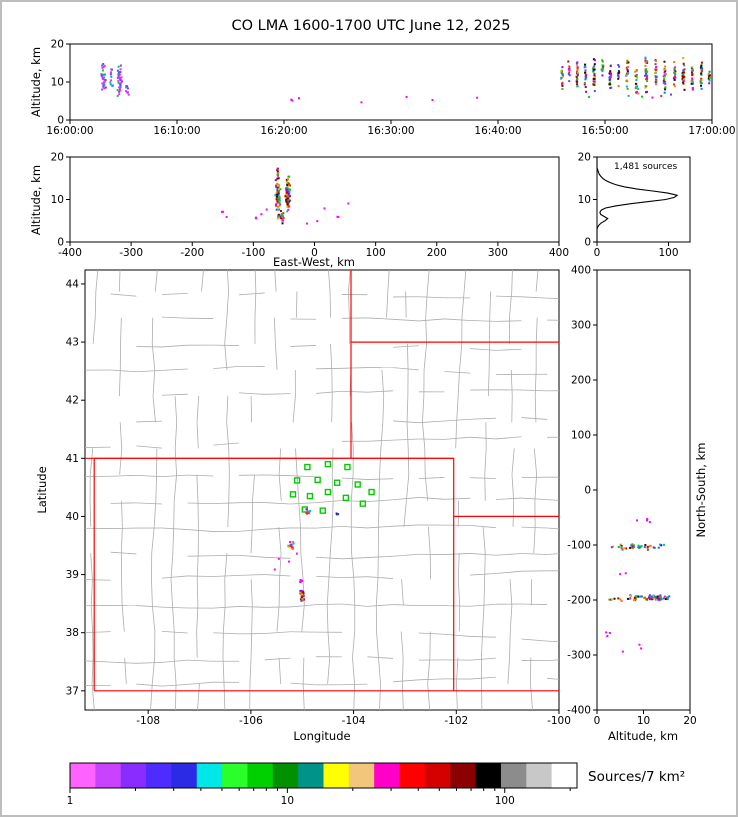 Image resolution: width=738 pixels, height=817 pixels. Describe the element at coordinates (310, 206) in the screenshot. I see `eastwest-altitude-panel: -400 -300 -200 -100 0 100 200 300 400 0 10 20` at that location.